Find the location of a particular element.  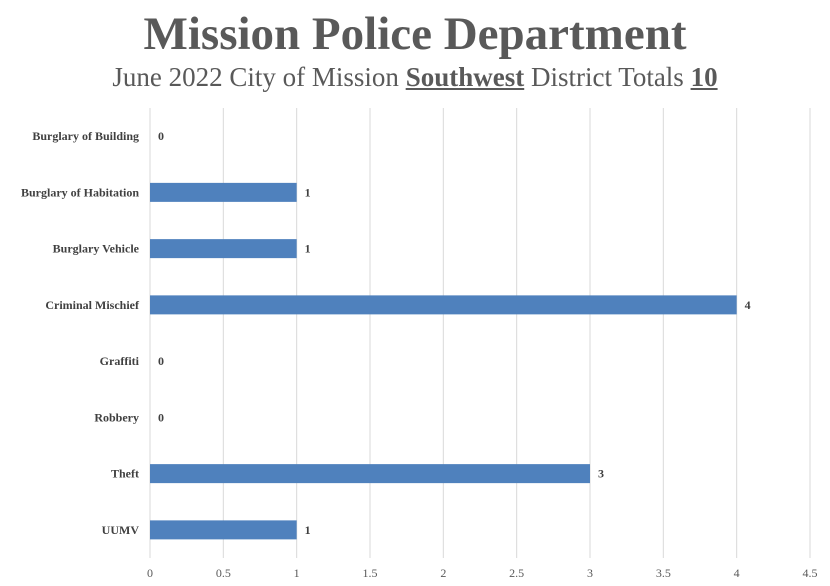

category-label: Burglary of Habitation is located at coordinates (80, 192).